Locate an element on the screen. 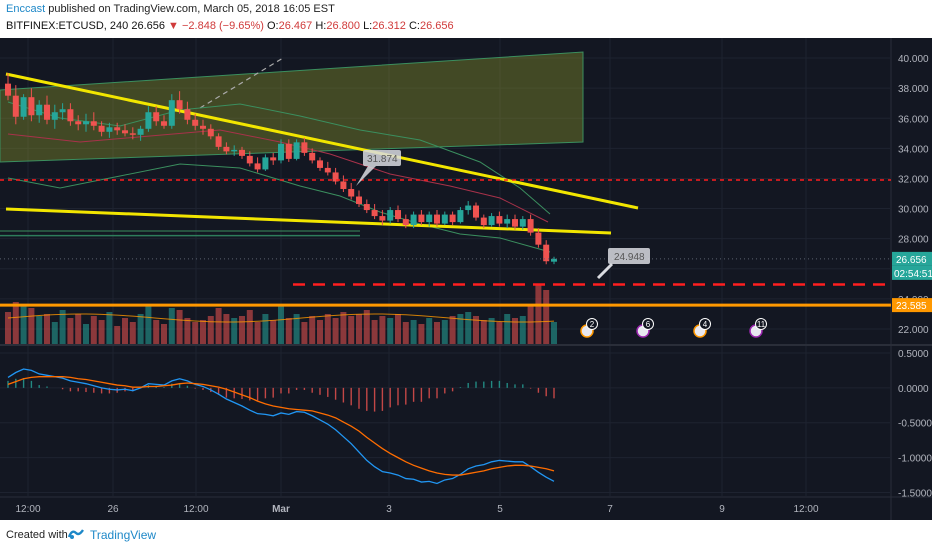 This screenshot has height=550, width=932. open-value: 26.467 is located at coordinates (295, 26).